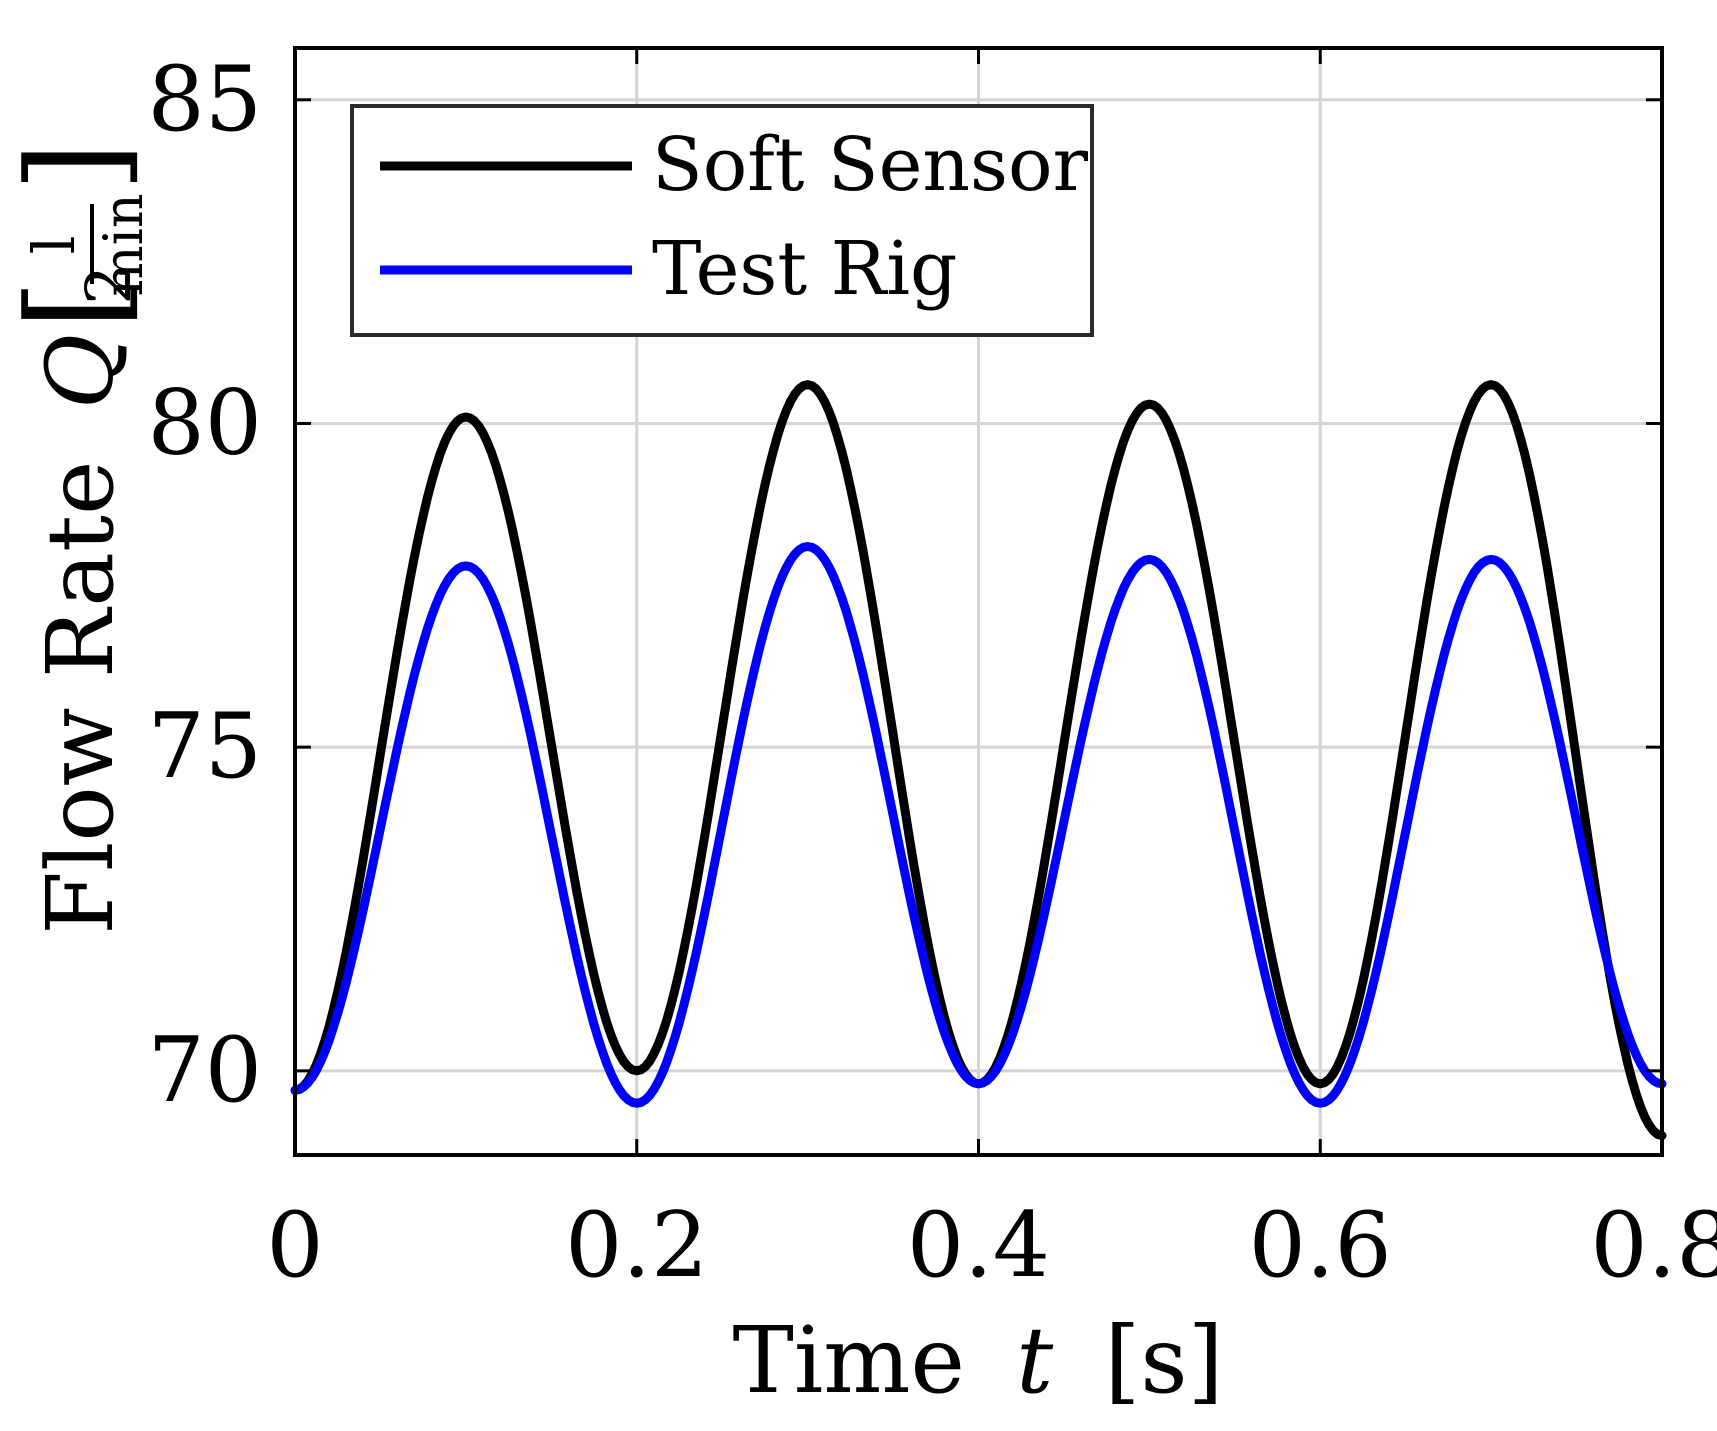 The width and height of the screenshot is (1717, 1431). What do you see at coordinates (204, 746) in the screenshot?
I see `y-tick-label: 75` at bounding box center [204, 746].